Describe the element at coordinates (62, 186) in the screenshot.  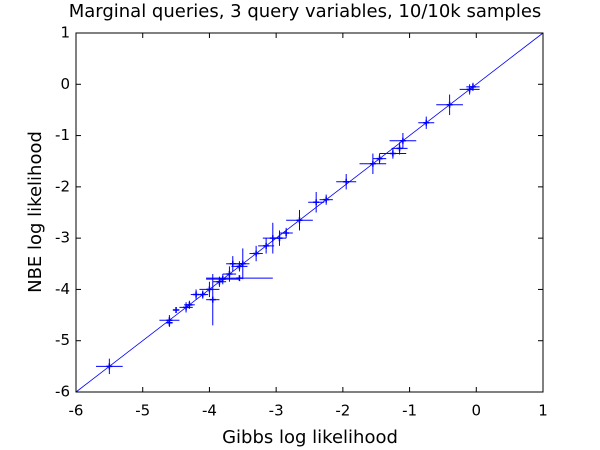
I see `y-tick-label: -2` at that location.